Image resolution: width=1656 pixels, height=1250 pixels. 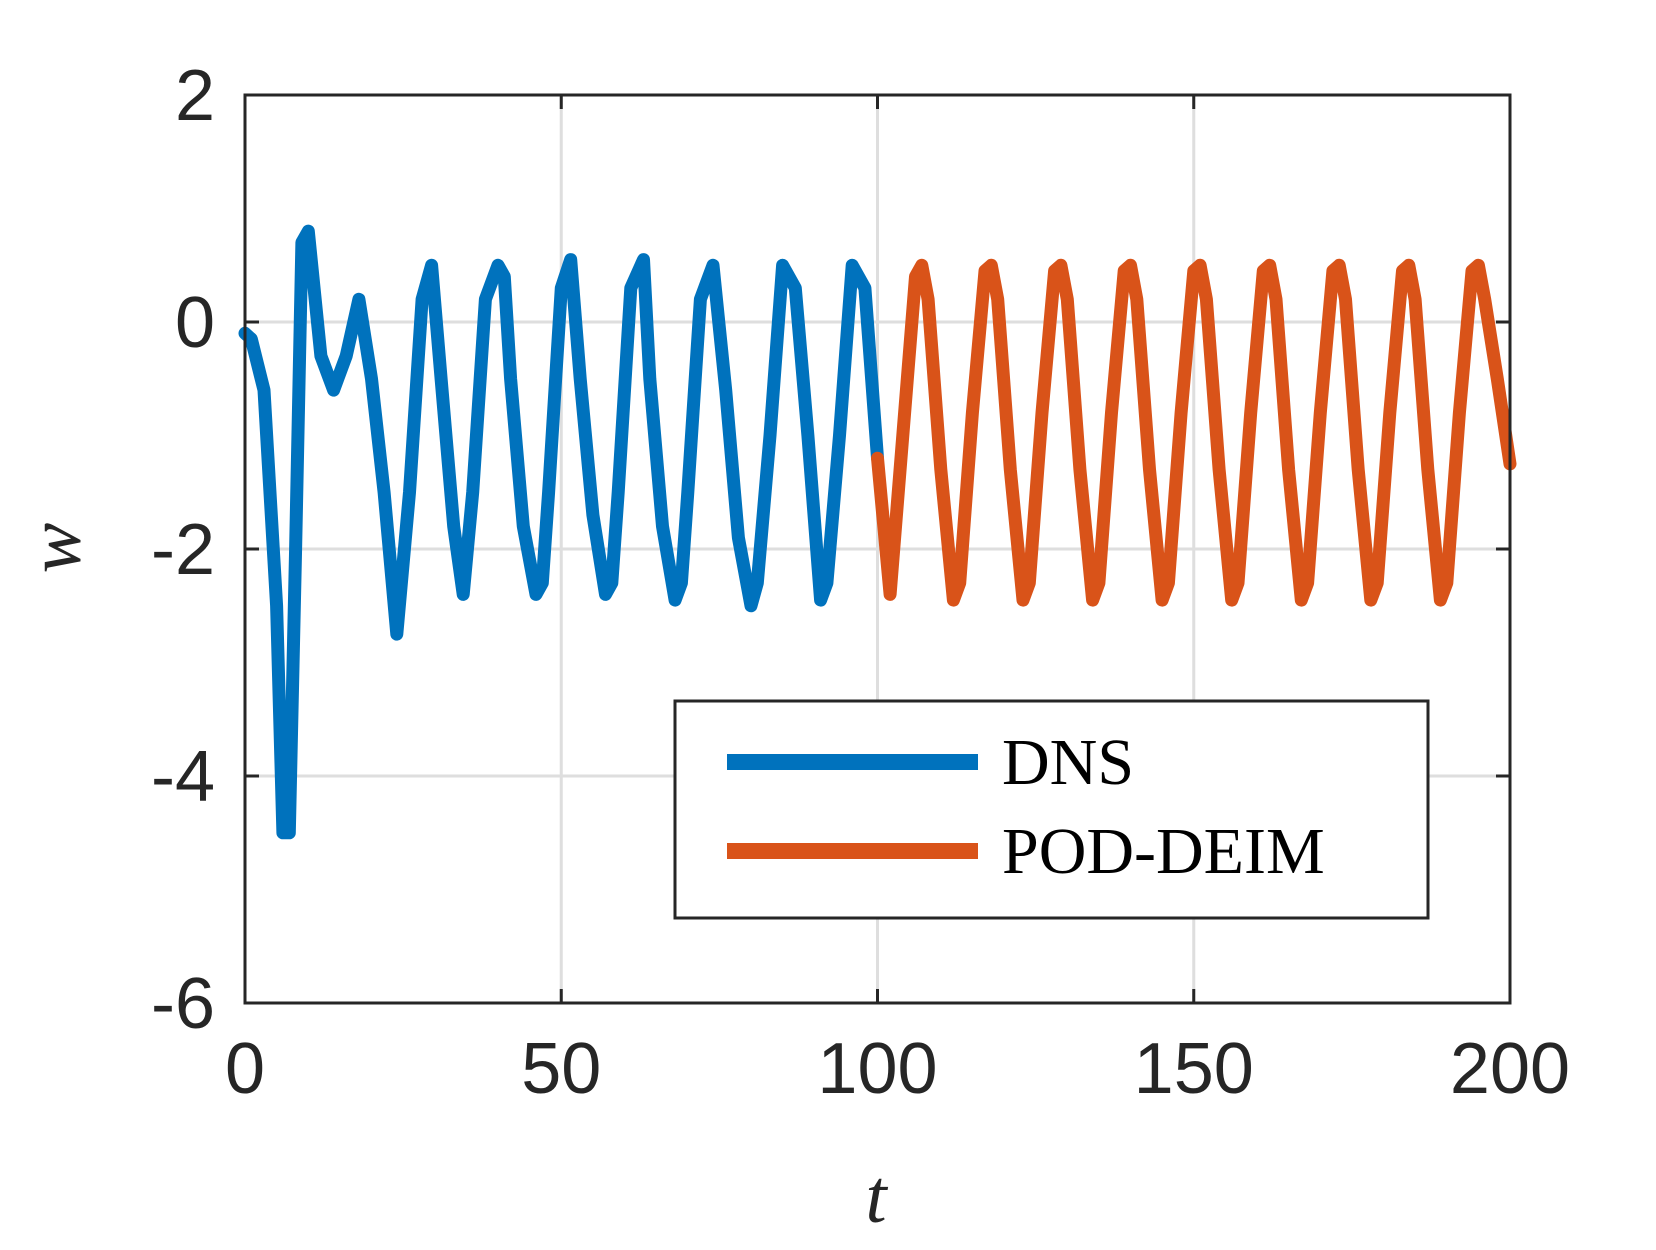 I want to click on x-tick-label: 100, so click(x=877, y=1069).